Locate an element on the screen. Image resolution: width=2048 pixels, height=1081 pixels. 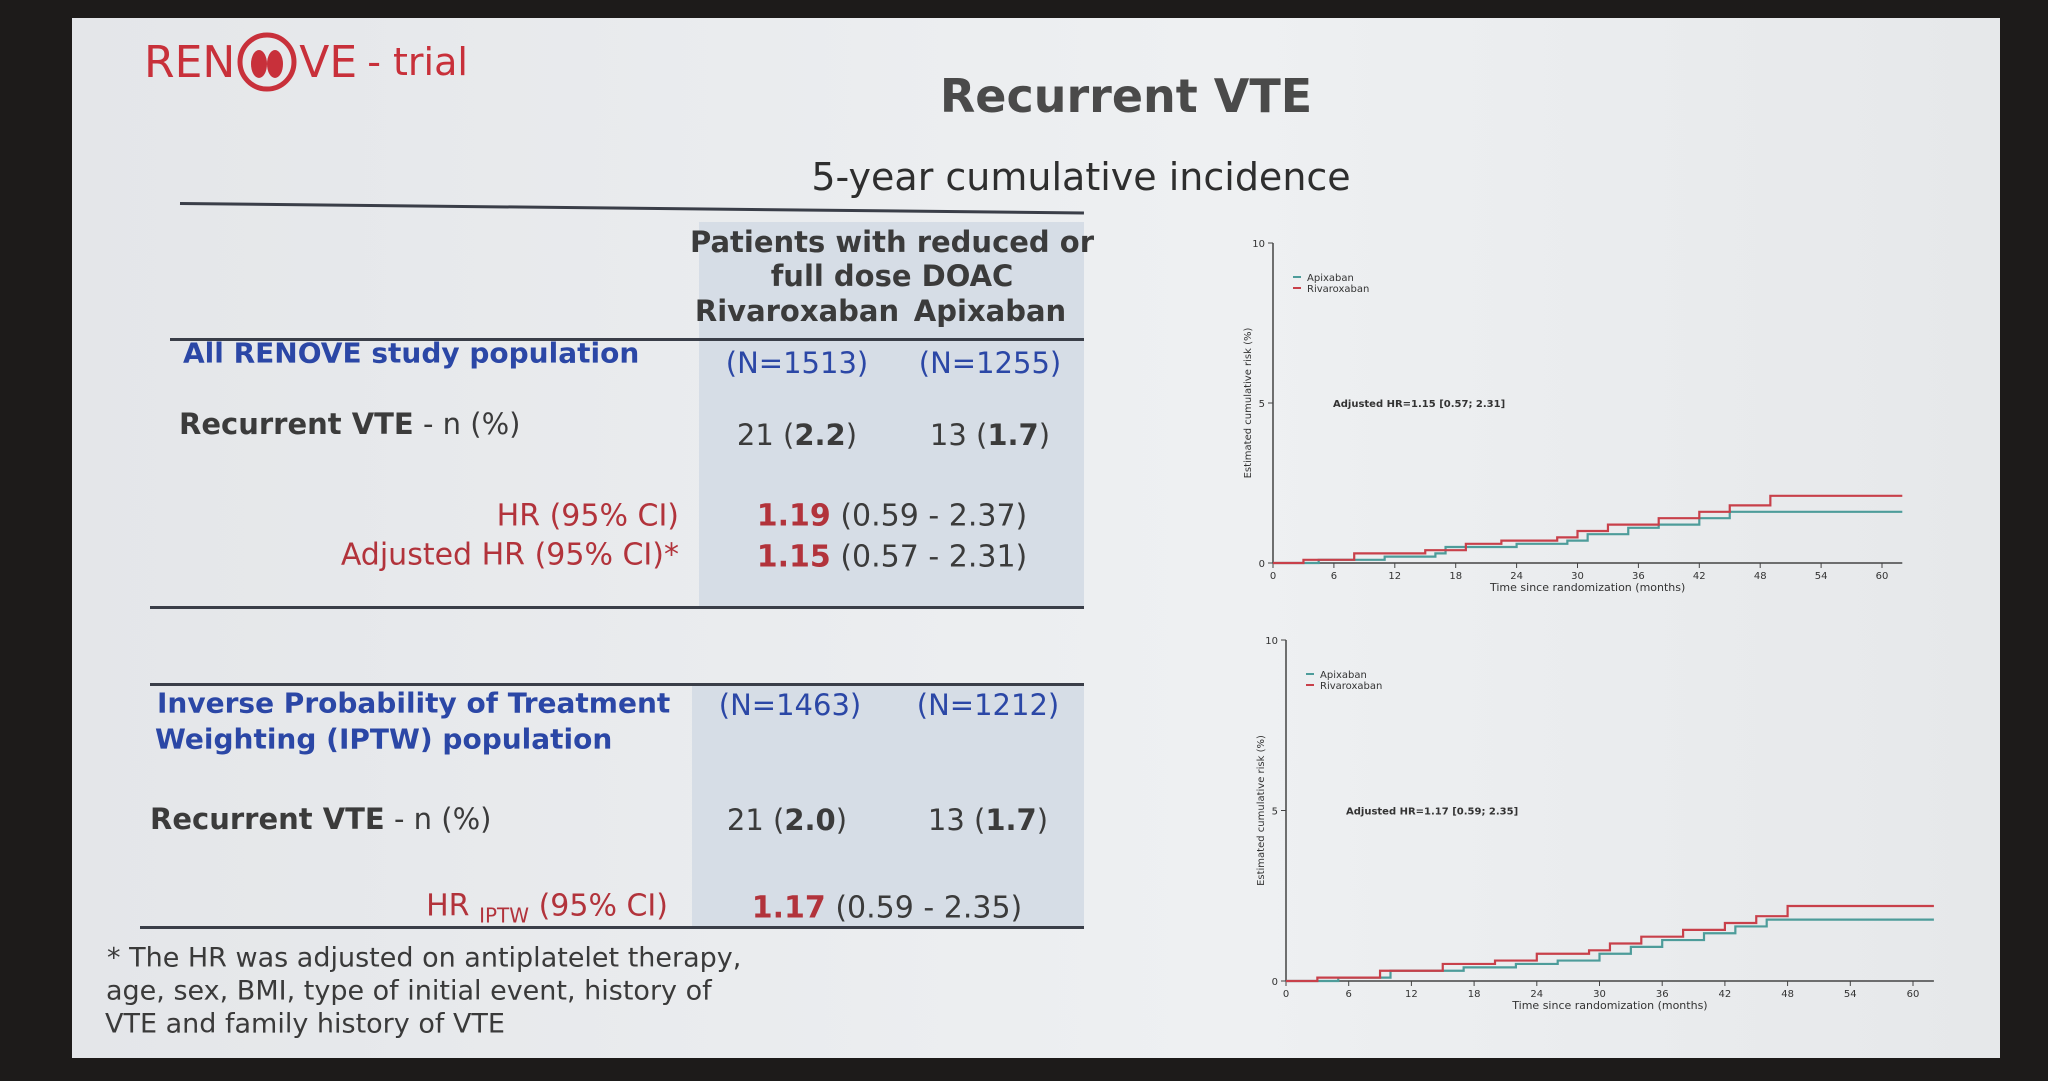
column-header: Apixaban is located at coordinates (990, 311).